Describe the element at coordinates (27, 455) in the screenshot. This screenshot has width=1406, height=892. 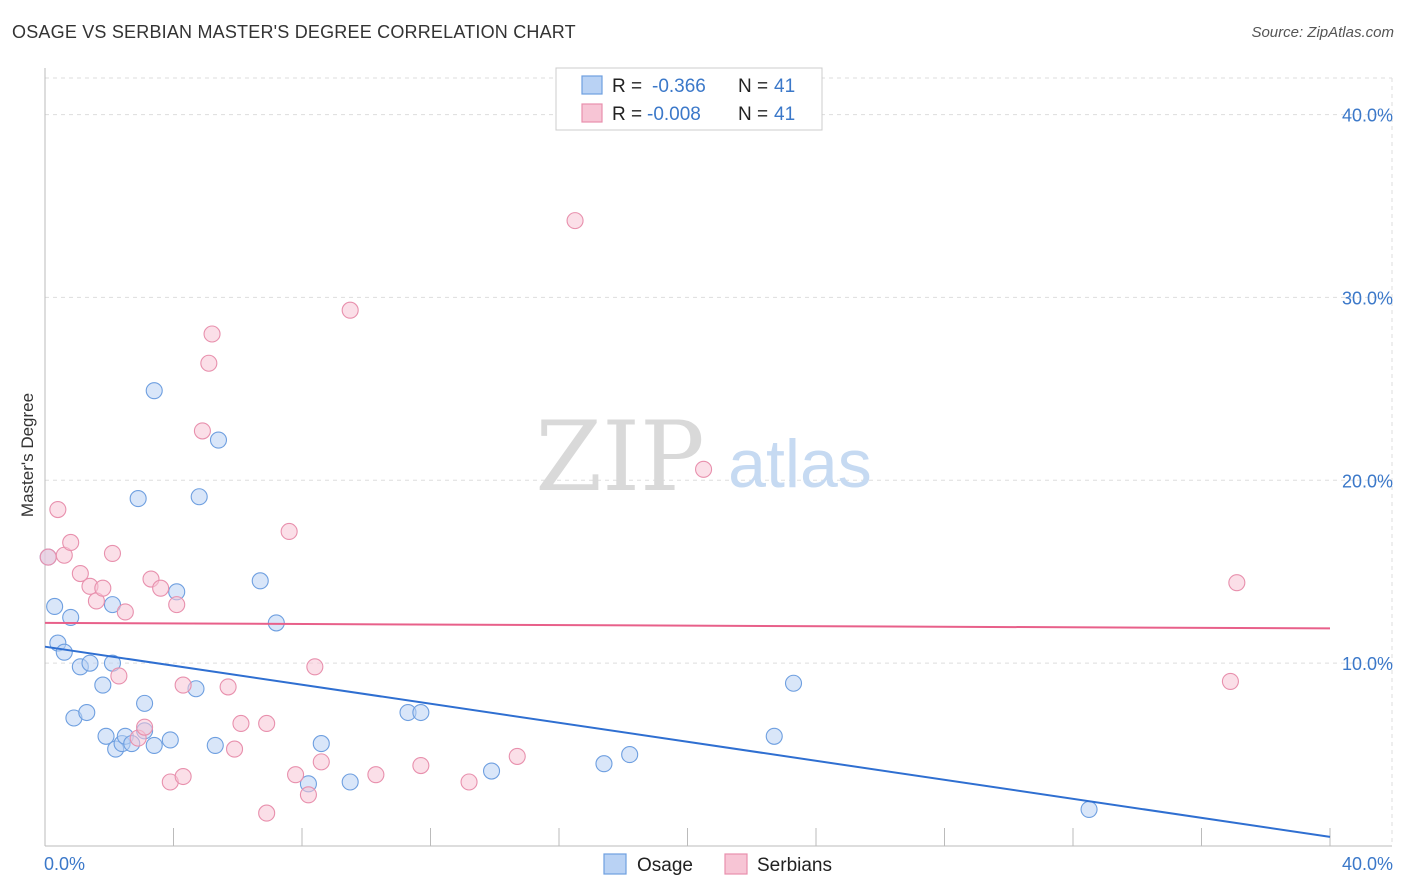
I see `y-axis-label: Master's Degree` at that location.